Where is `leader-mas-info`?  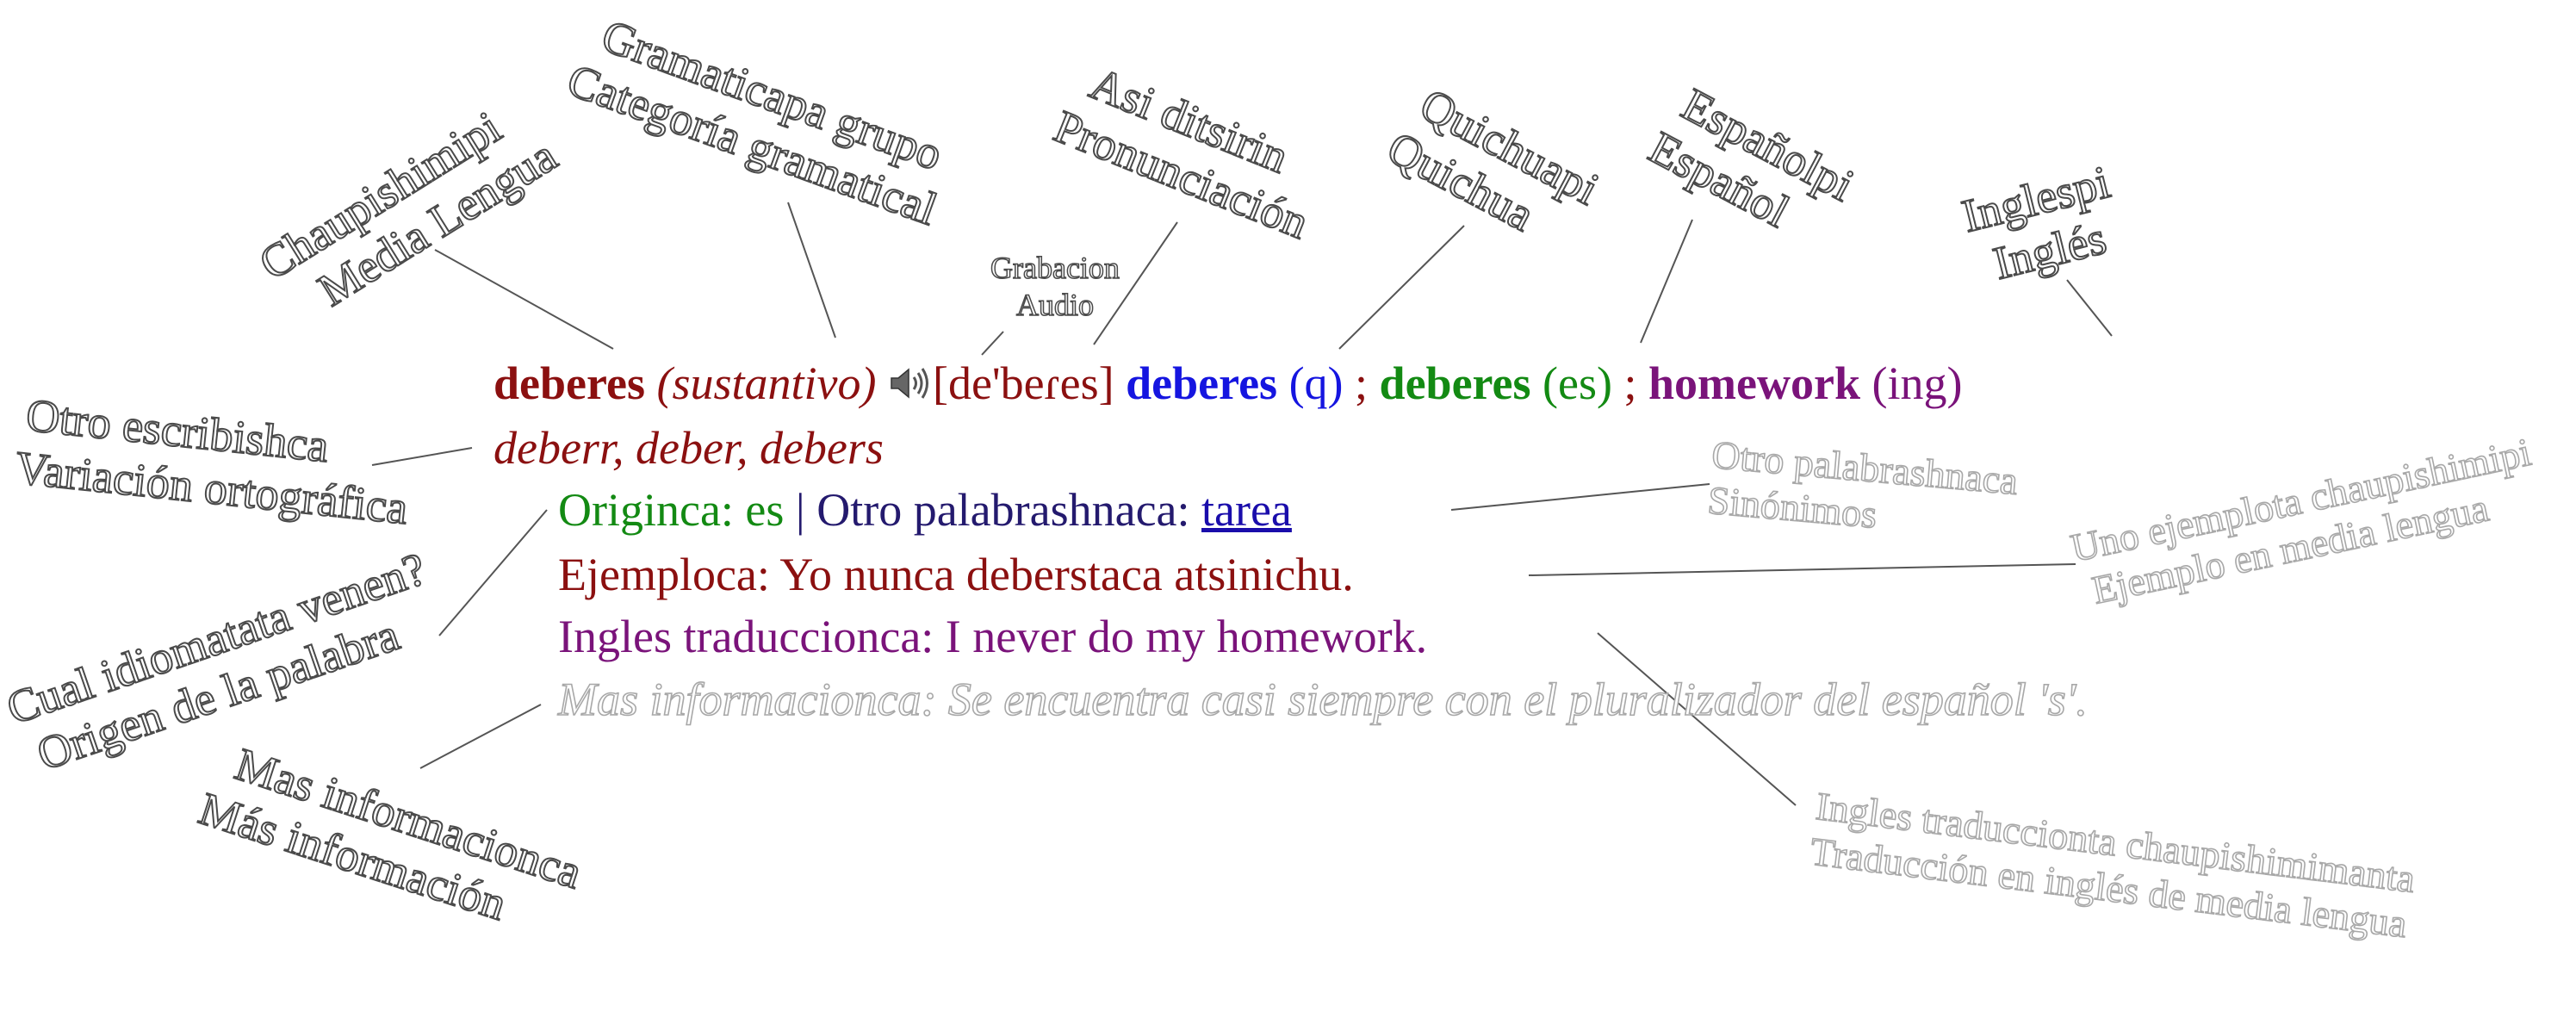
leader-mas-info is located at coordinates (480, 736).